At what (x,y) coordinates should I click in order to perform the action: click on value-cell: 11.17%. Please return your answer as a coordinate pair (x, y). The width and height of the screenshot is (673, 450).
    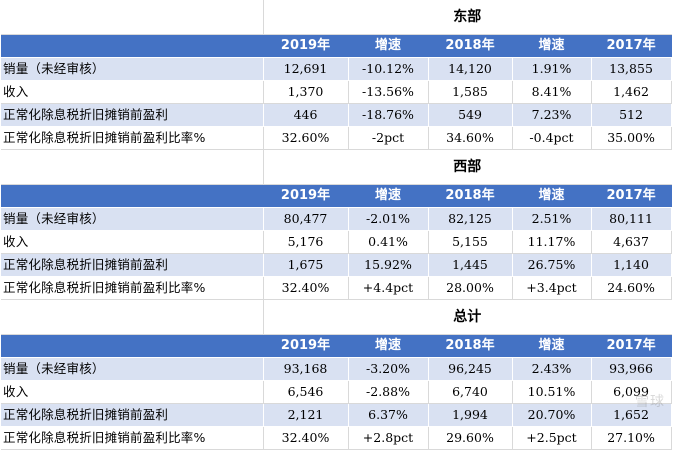
    Looking at the image, I should click on (552, 242).